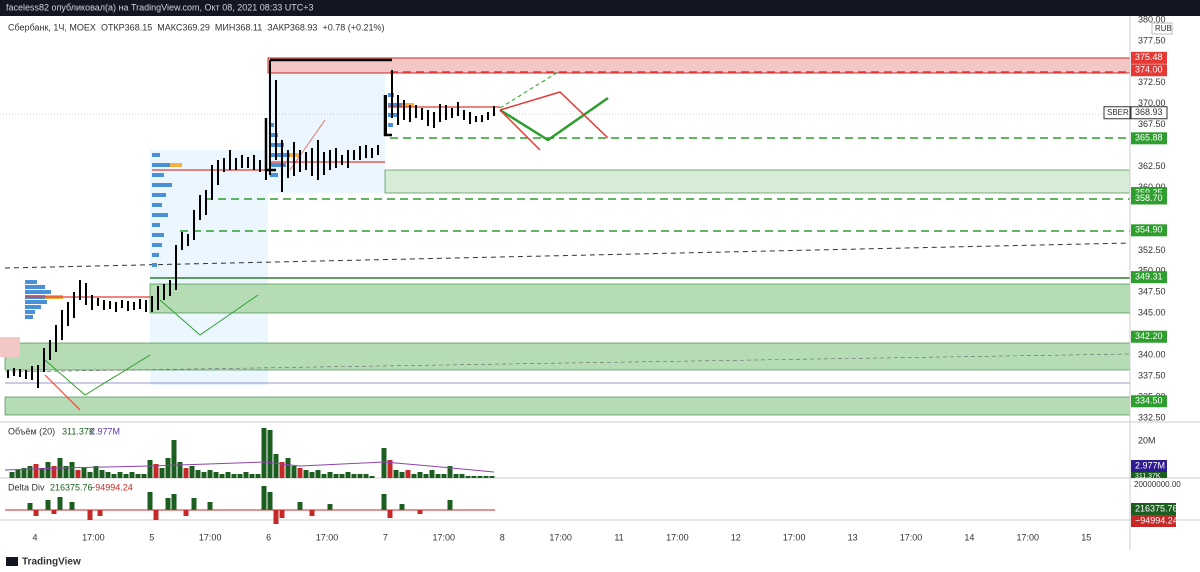  Describe the element at coordinates (1152, 124) in the screenshot. I see `price-tick: 367.50` at that location.